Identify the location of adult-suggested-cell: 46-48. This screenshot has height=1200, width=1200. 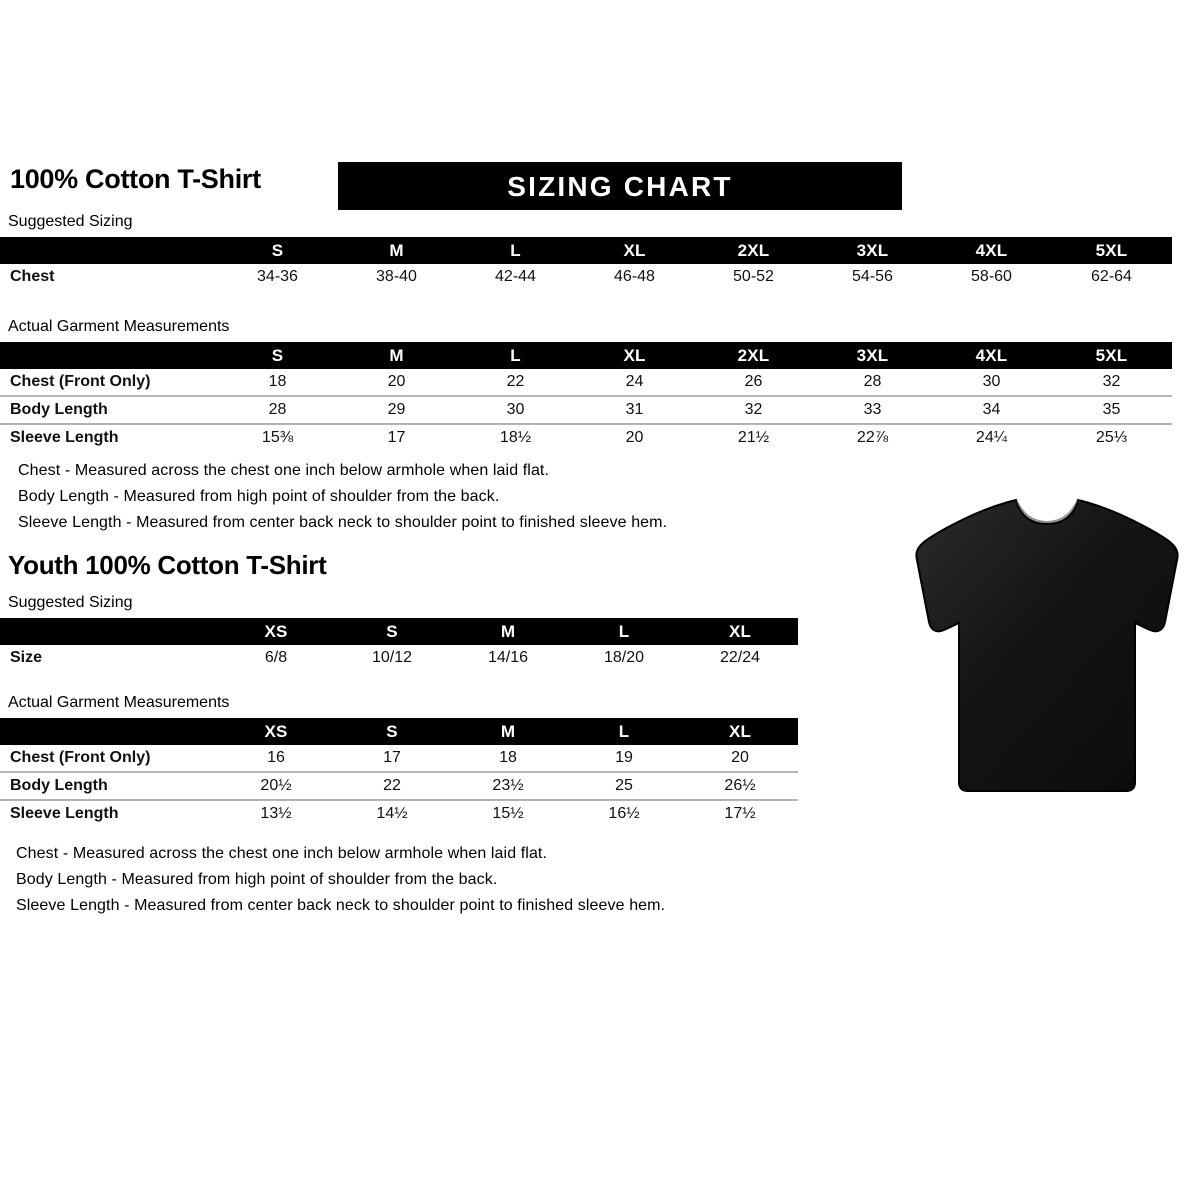
(634, 276).